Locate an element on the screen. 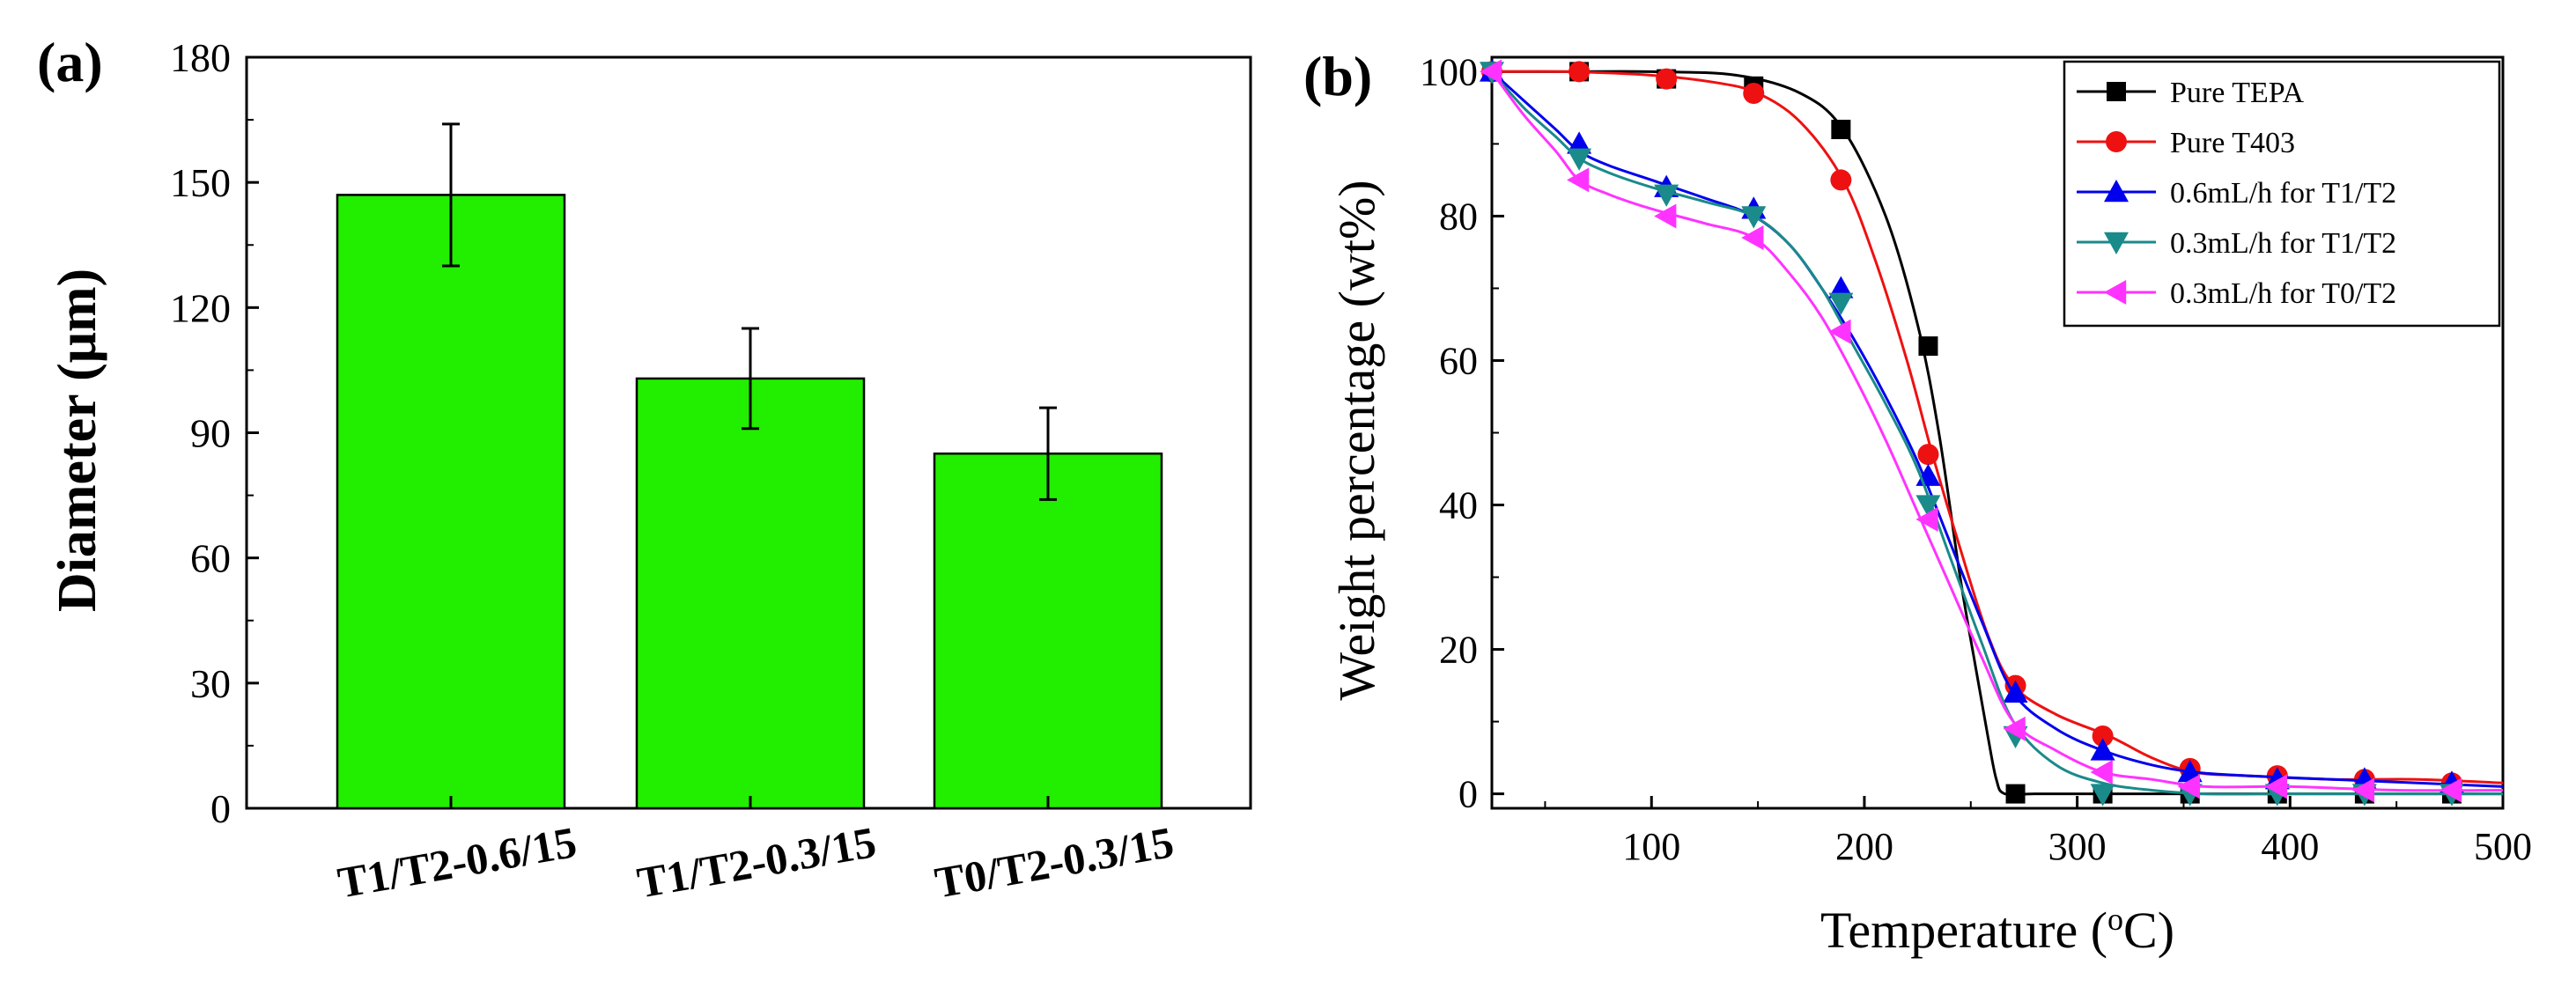 The width and height of the screenshot is (2576, 987). panel-b-xtick-label: 300 is located at coordinates (2077, 846).